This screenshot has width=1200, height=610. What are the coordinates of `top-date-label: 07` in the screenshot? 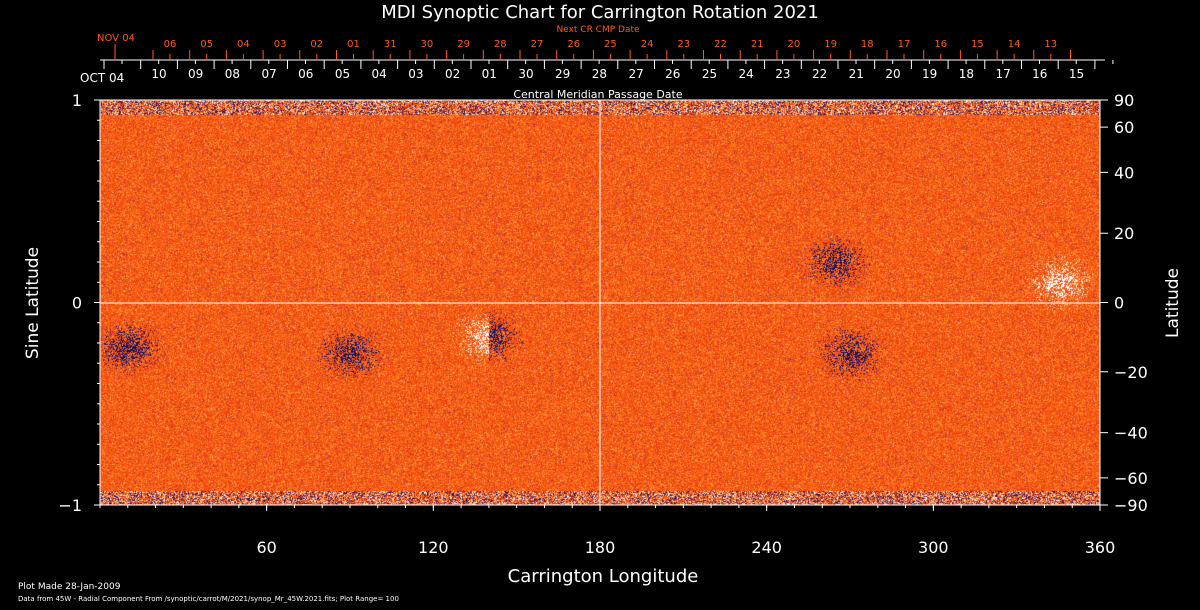 It's located at (268, 74).